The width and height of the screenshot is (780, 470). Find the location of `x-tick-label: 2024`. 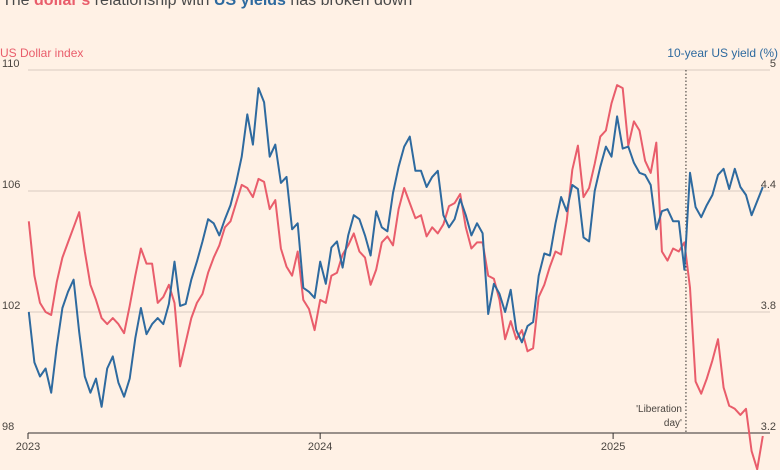

x-tick-label: 2024 is located at coordinates (320, 447).